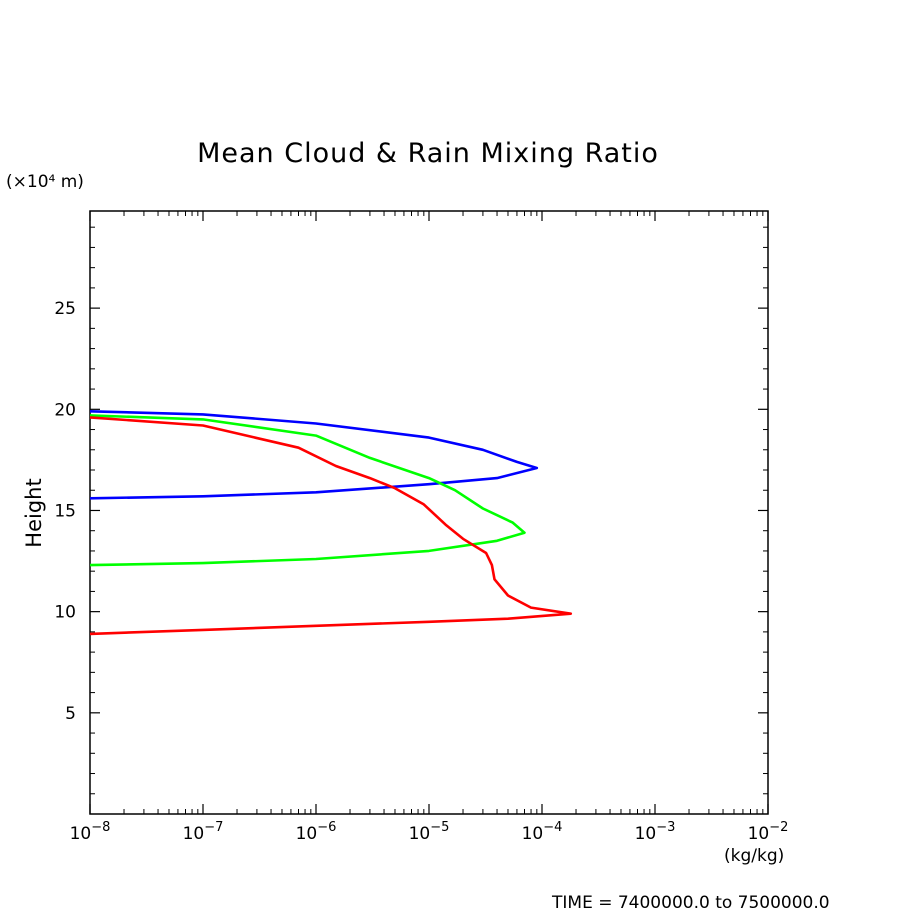  Describe the element at coordinates (542, 832) in the screenshot. I see `x-tick-label: 10⁻⁴` at that location.